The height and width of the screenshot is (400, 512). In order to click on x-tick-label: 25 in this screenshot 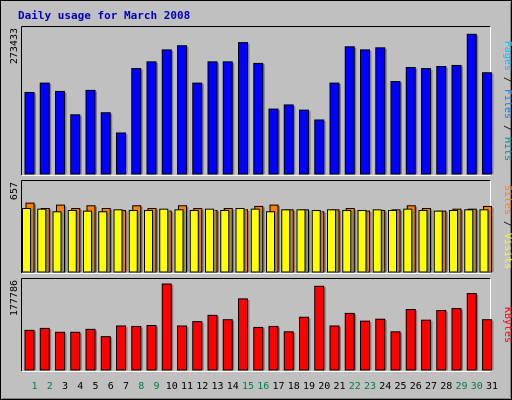, I will do `click(400, 386)`.